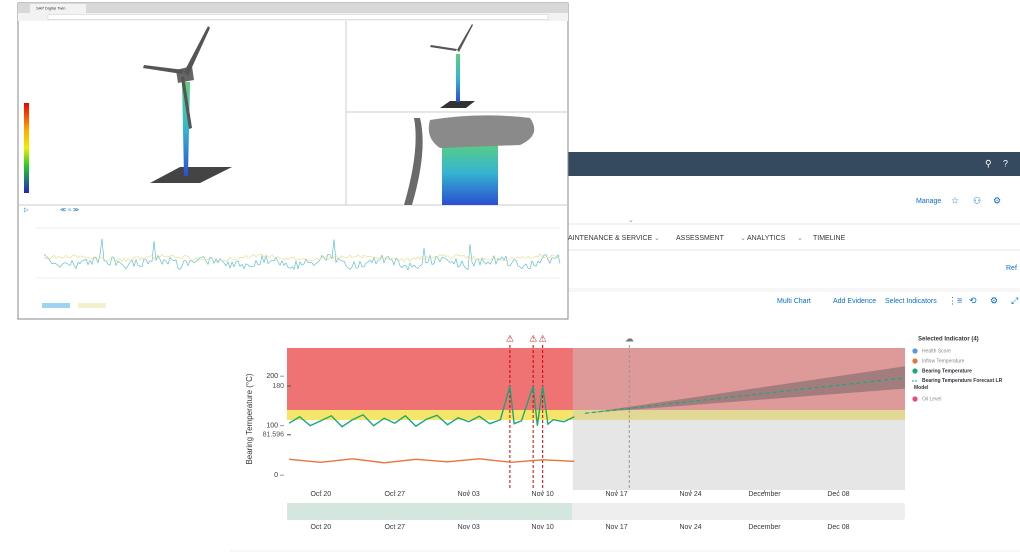 This screenshot has height=552, width=1020. What do you see at coordinates (1011, 268) in the screenshot?
I see `refresh: Ref` at bounding box center [1011, 268].